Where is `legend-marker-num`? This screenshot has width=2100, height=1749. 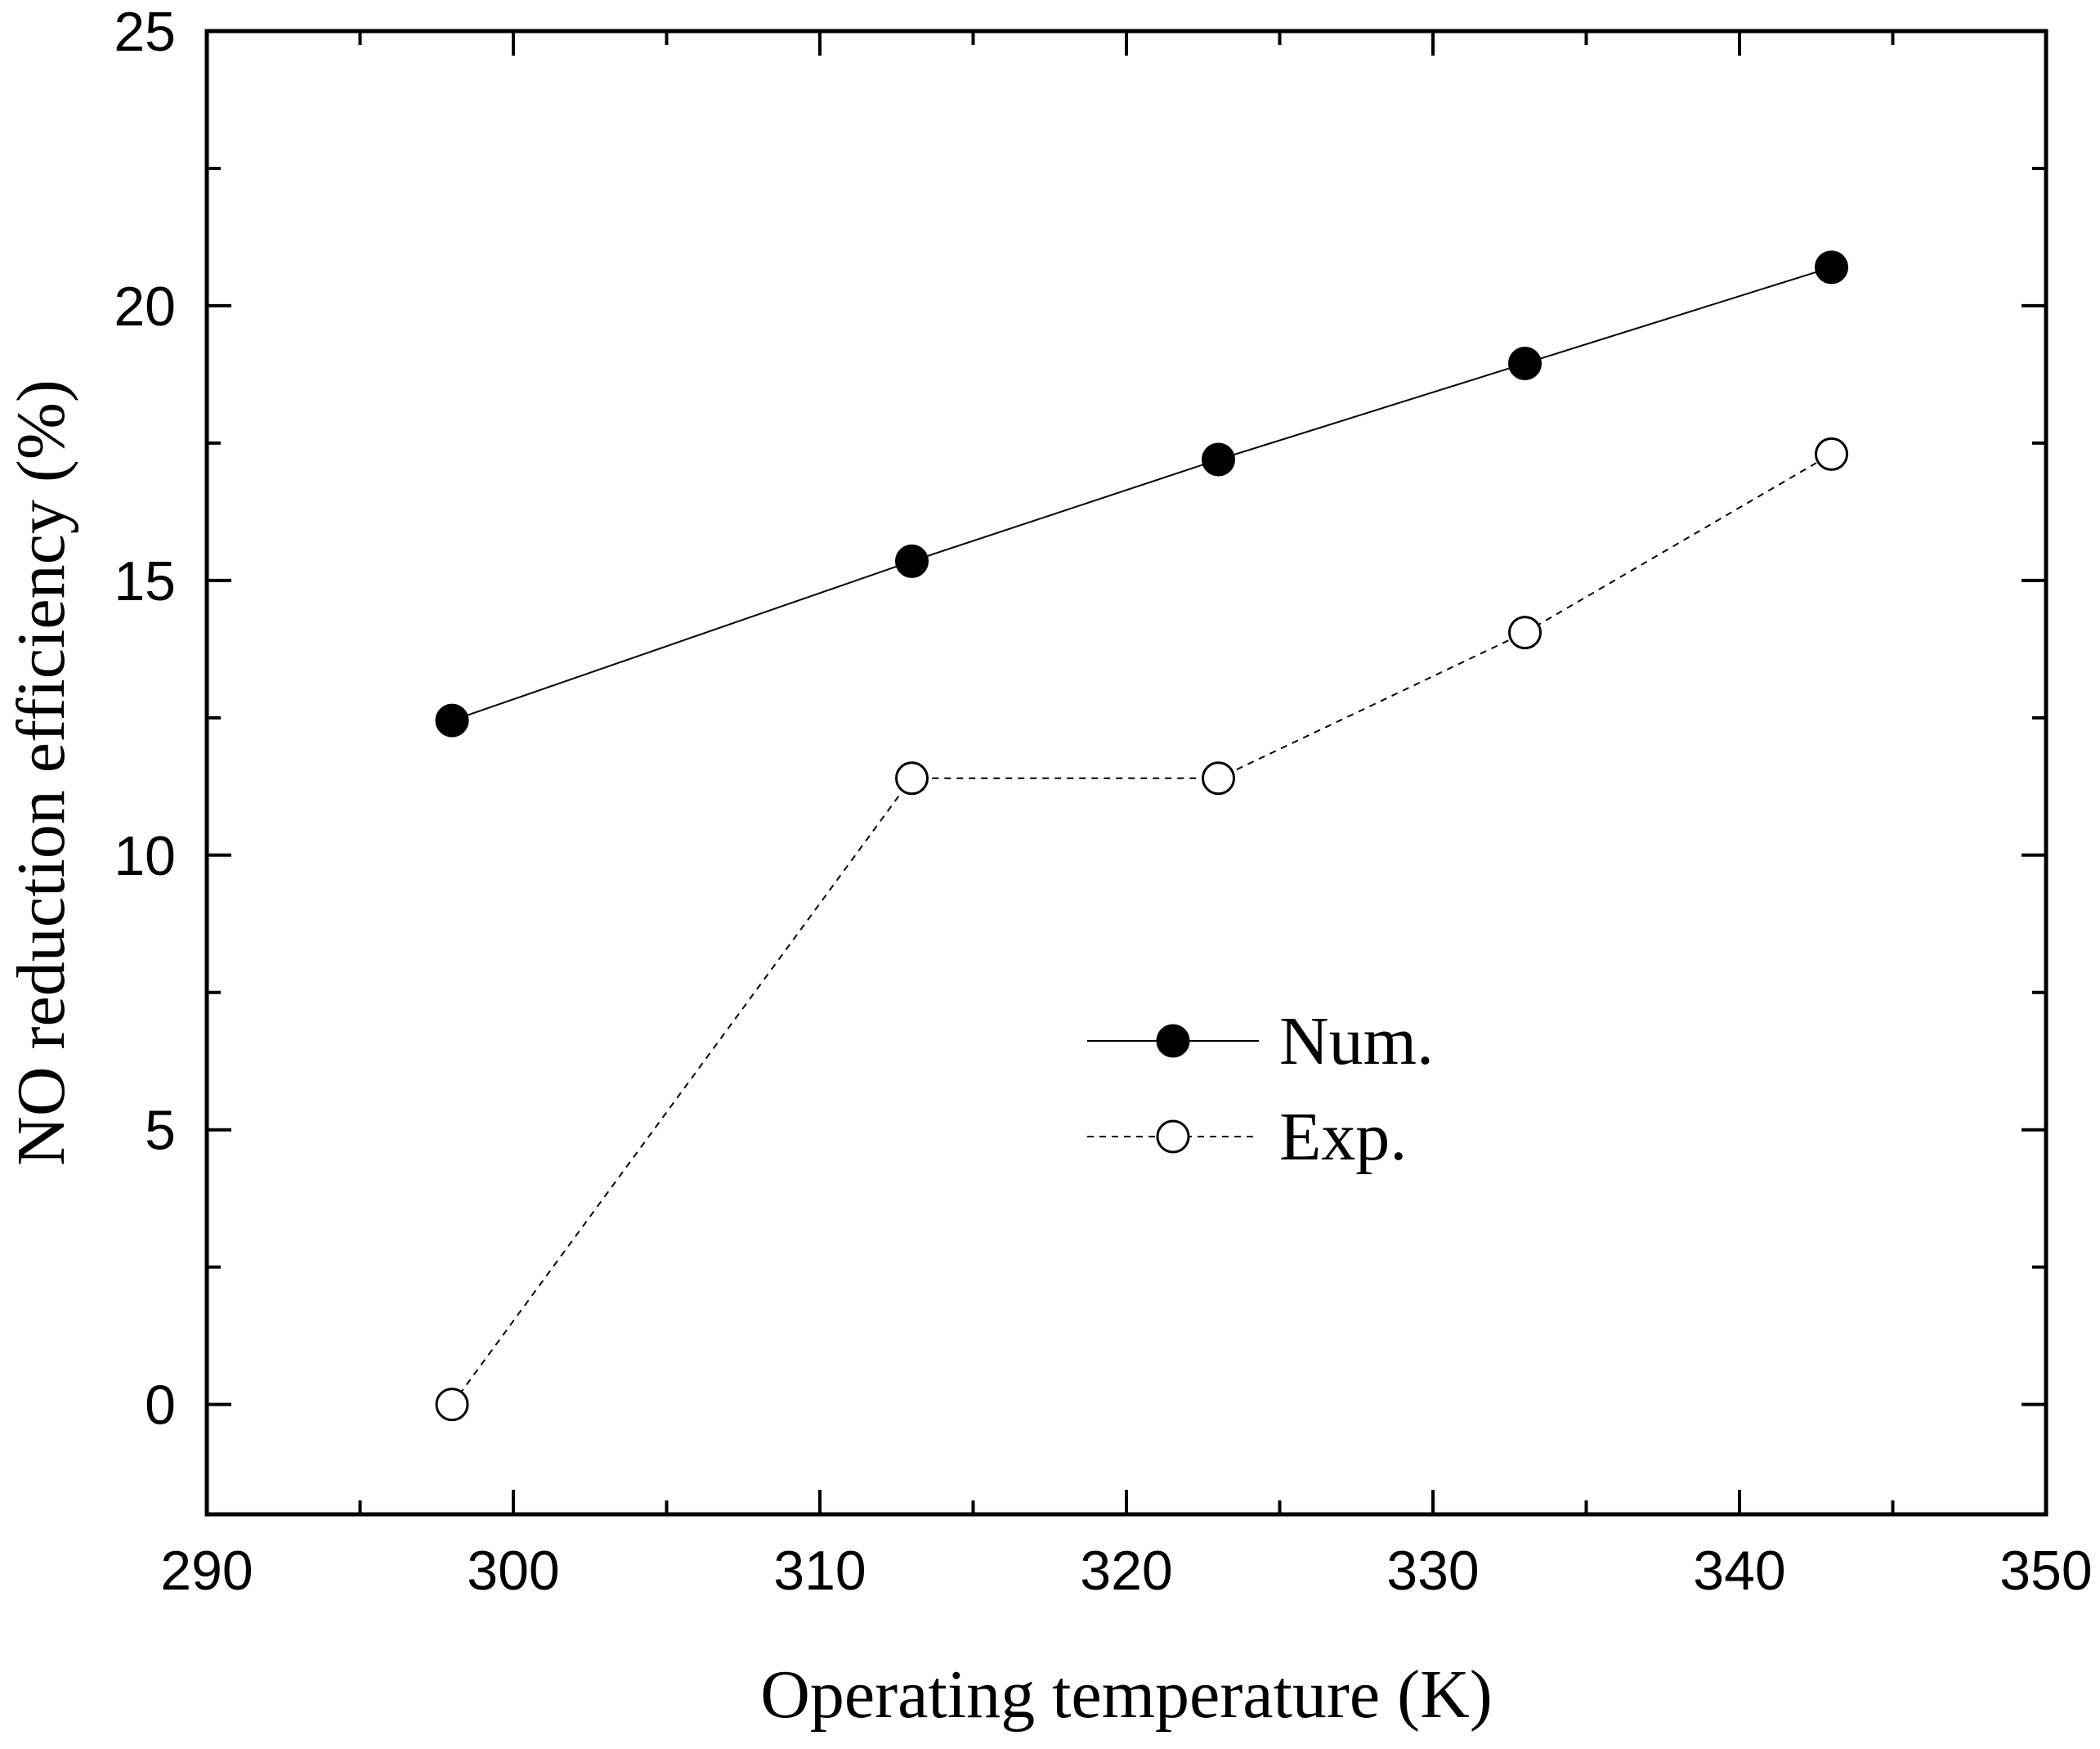
legend-marker-num is located at coordinates (1173, 1041).